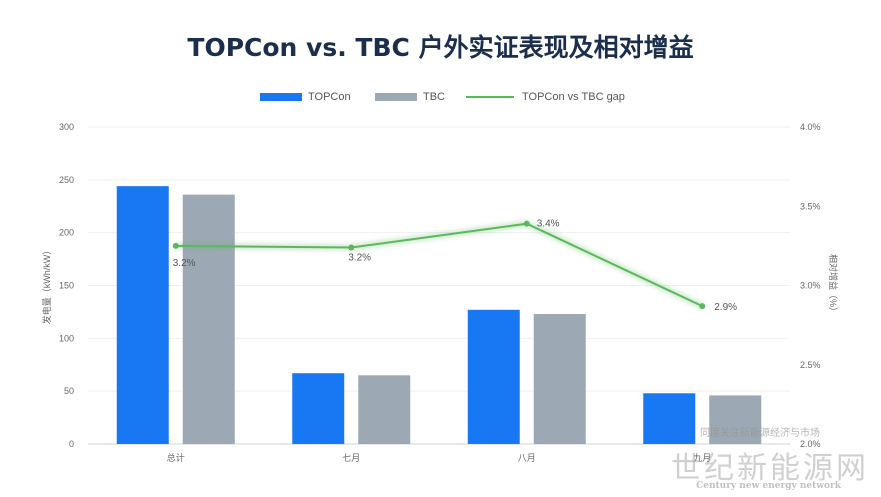 This screenshot has width=881, height=497. What do you see at coordinates (176, 457) in the screenshot?
I see `x-tick-label: 总计` at bounding box center [176, 457].